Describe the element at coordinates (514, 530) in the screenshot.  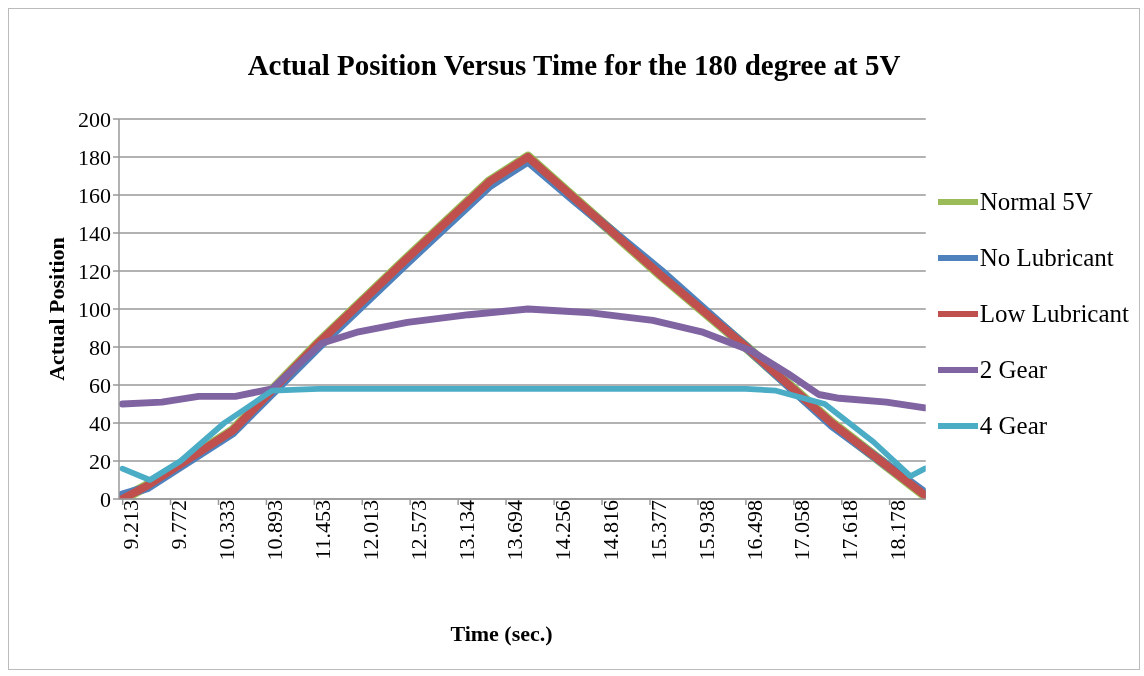
I see `x-tick-label: 13.694` at that location.